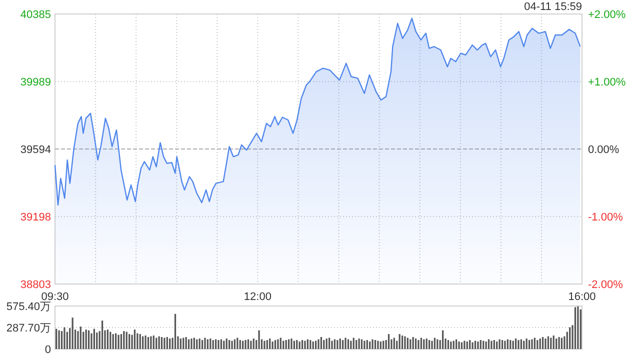  Describe the element at coordinates (582, 297) in the screenshot. I see `x-tick-label: 16:00` at that location.